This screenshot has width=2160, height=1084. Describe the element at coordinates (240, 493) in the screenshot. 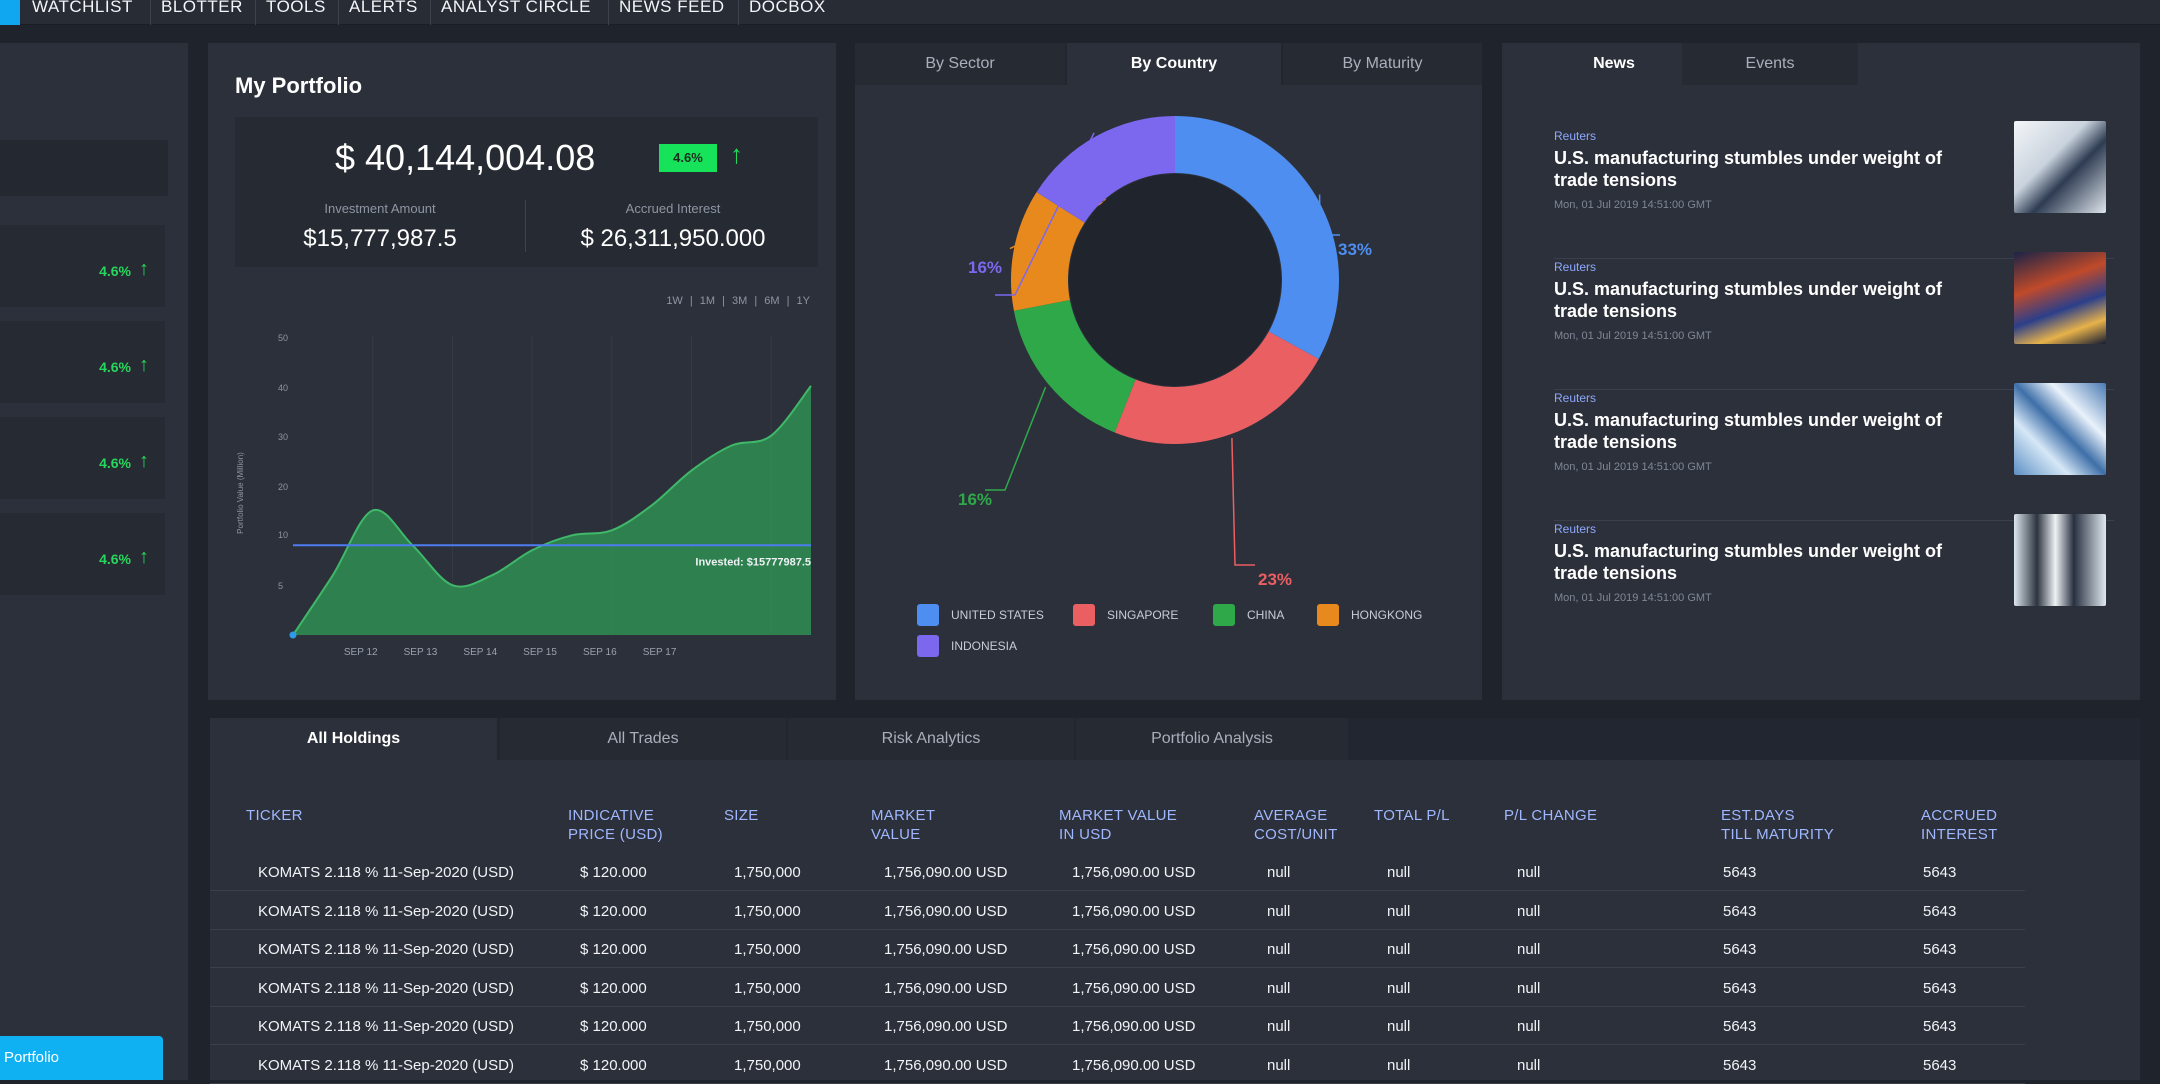

I see `y-axis-label: Portfolio Value (Million)` at that location.